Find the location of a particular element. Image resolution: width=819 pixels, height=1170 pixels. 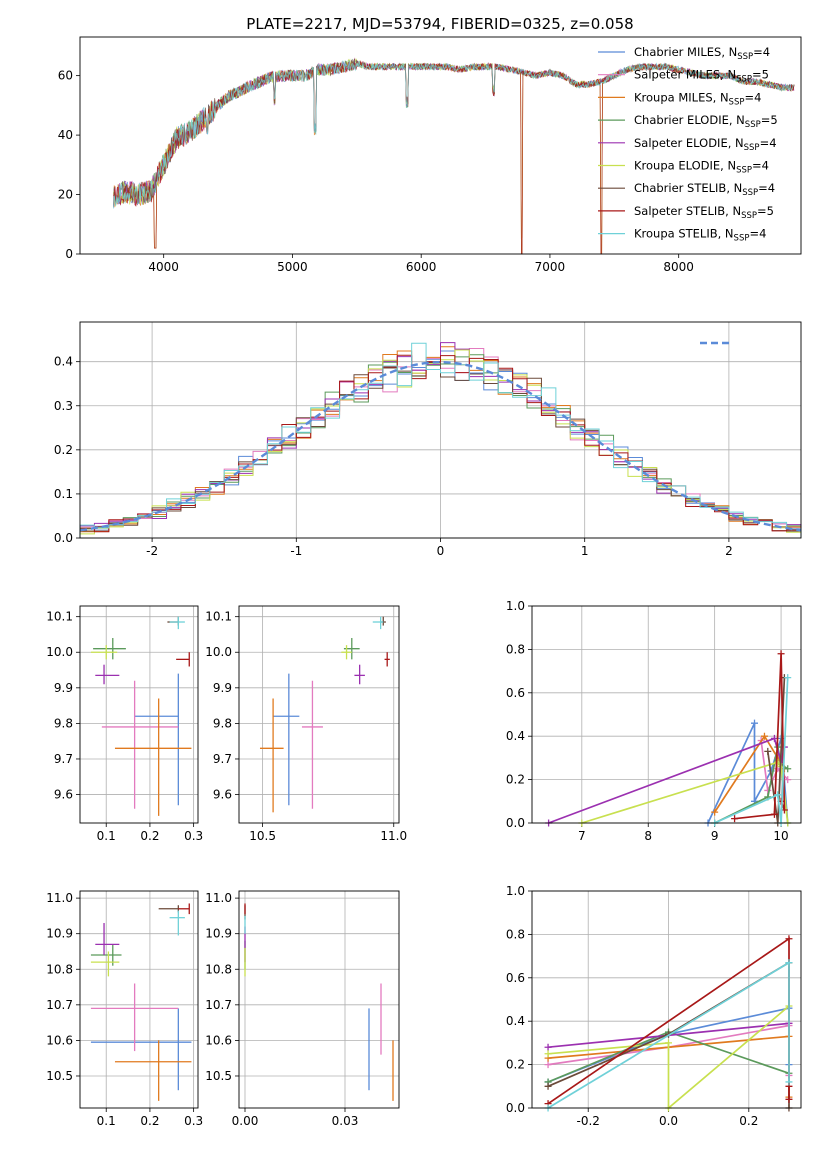

x-tick-label: 0.2 is located at coordinates (748, 1121).